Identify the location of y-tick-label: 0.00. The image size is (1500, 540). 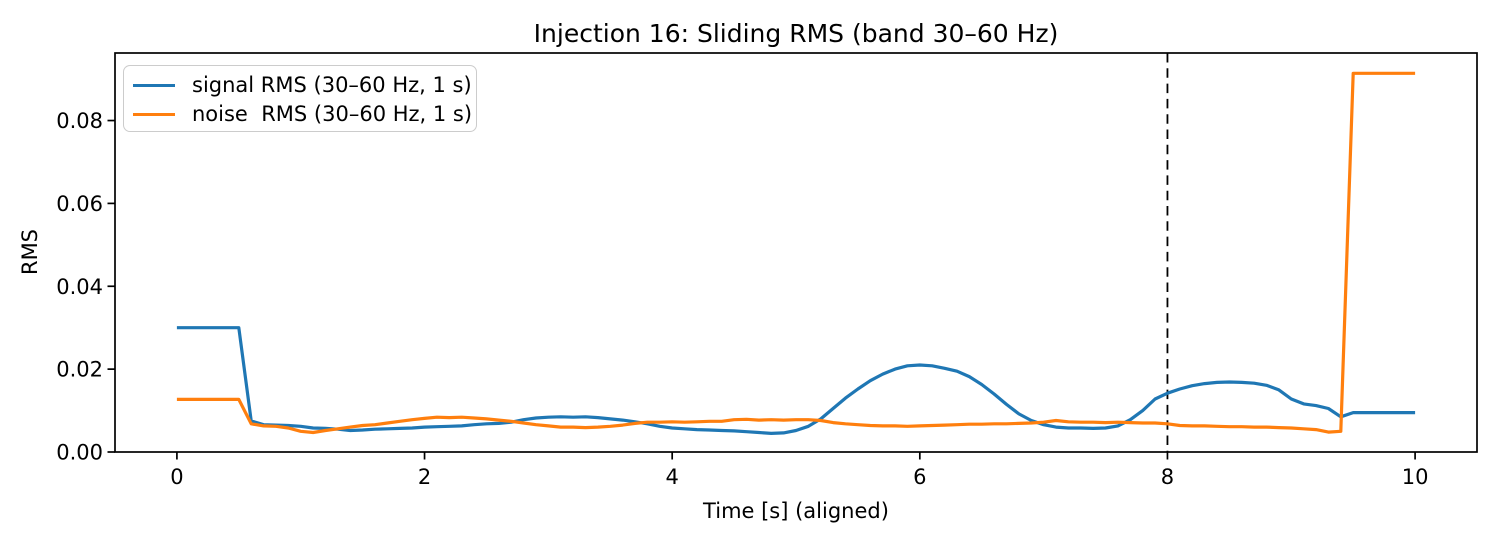
(79, 453).